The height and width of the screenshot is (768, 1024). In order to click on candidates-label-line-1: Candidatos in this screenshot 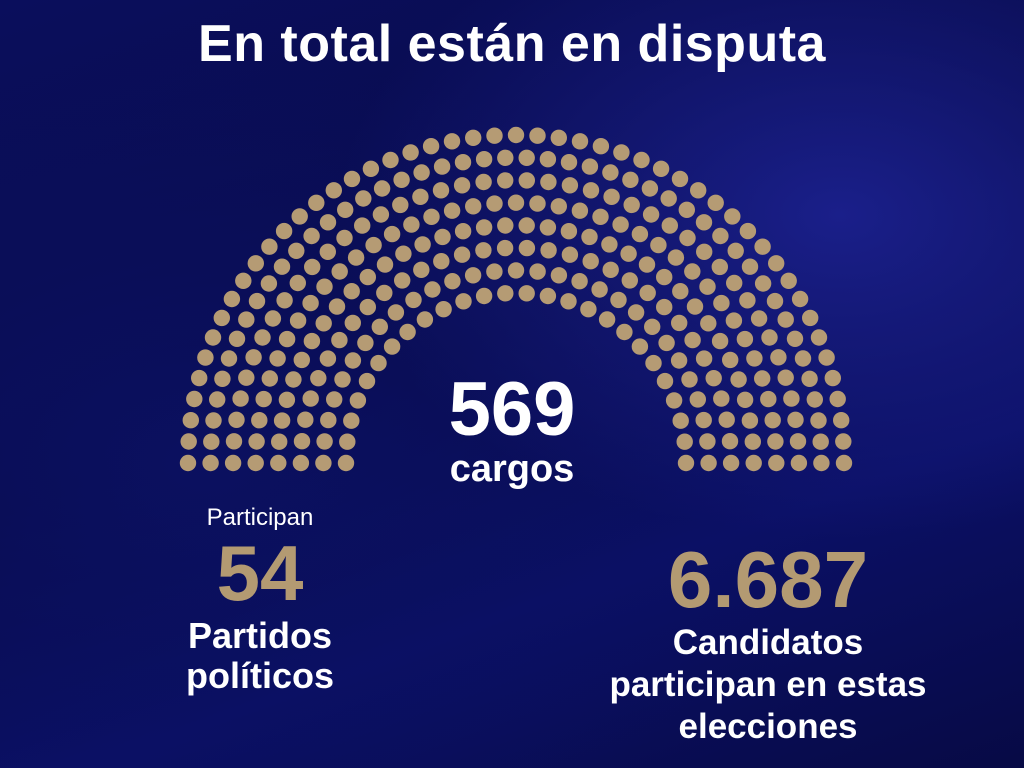, I will do `click(768, 642)`.